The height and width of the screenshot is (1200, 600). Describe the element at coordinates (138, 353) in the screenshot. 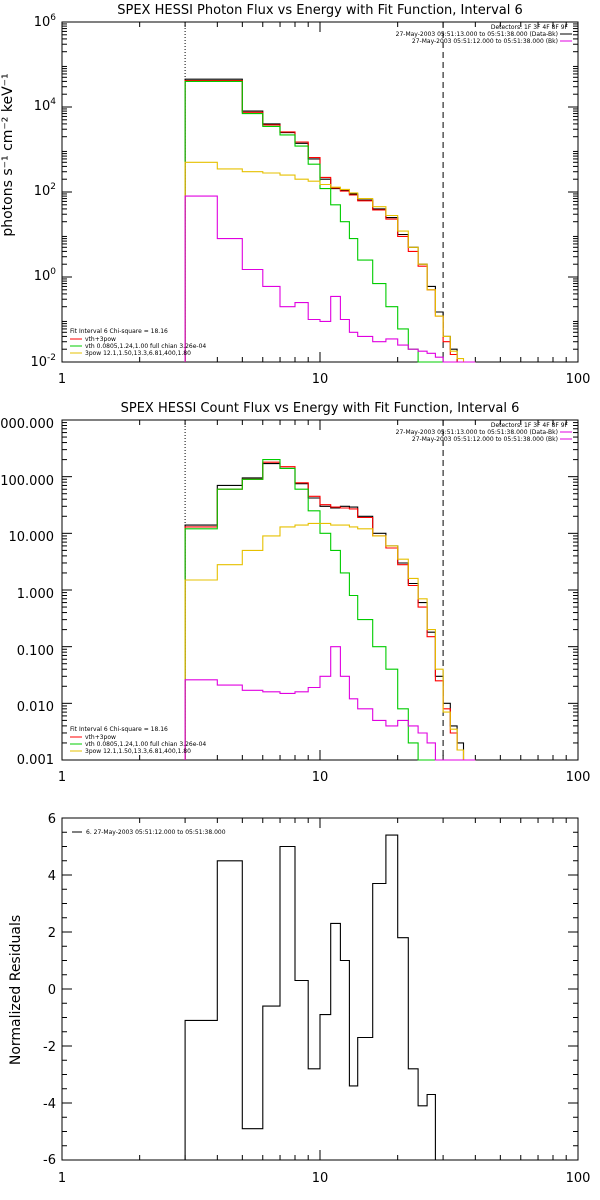

I see `panel1-legend-3pow: 3pow 12.1,1.50,13.3,6.81,400,1.80` at that location.